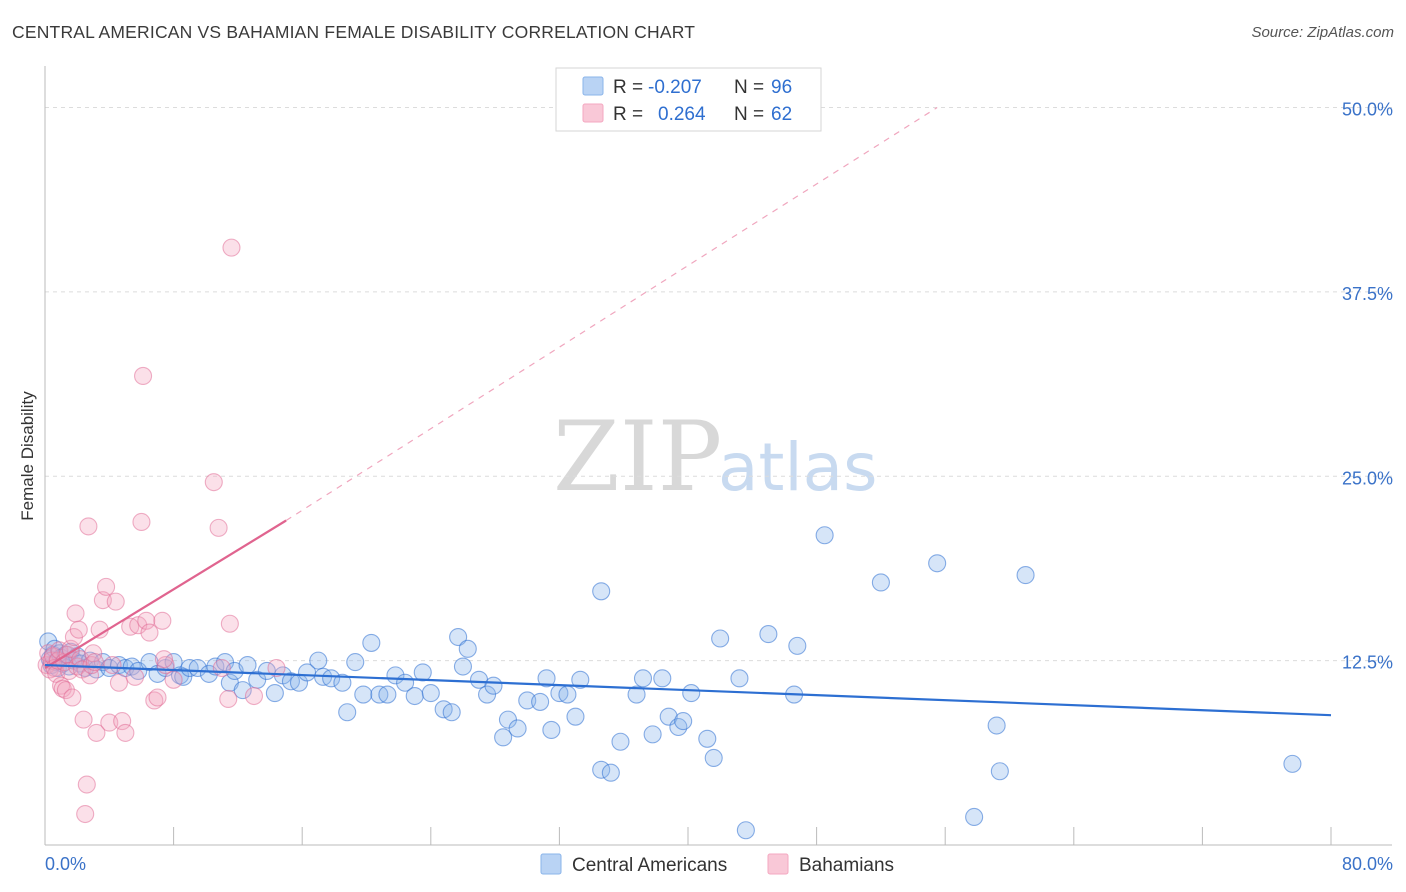  Describe the element at coordinates (649, 865) in the screenshot. I see `legend-label-central-americans: Central Americans` at that location.